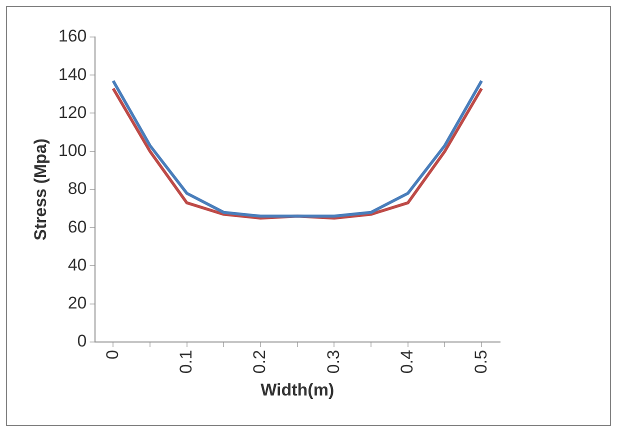 Image resolution: width=619 pixels, height=433 pixels. I want to click on y-tick-label: 140, so click(72, 74).